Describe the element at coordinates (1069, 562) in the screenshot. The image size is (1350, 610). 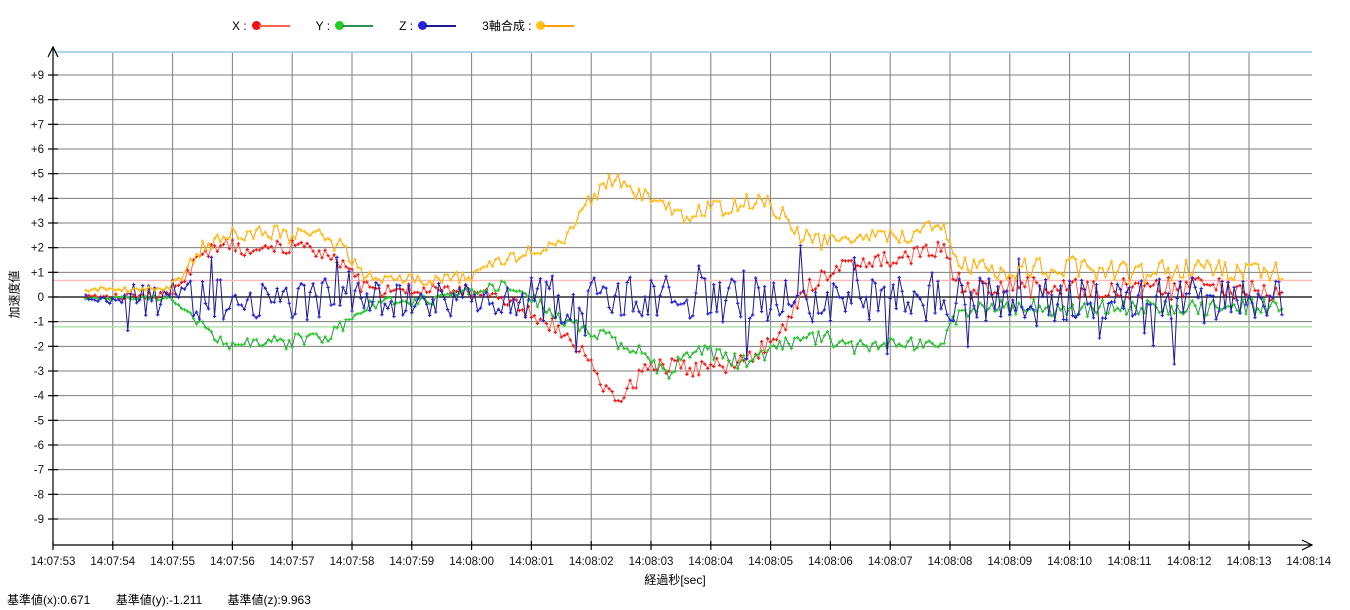
I see `x-tick-label: 14:08:10` at that location.